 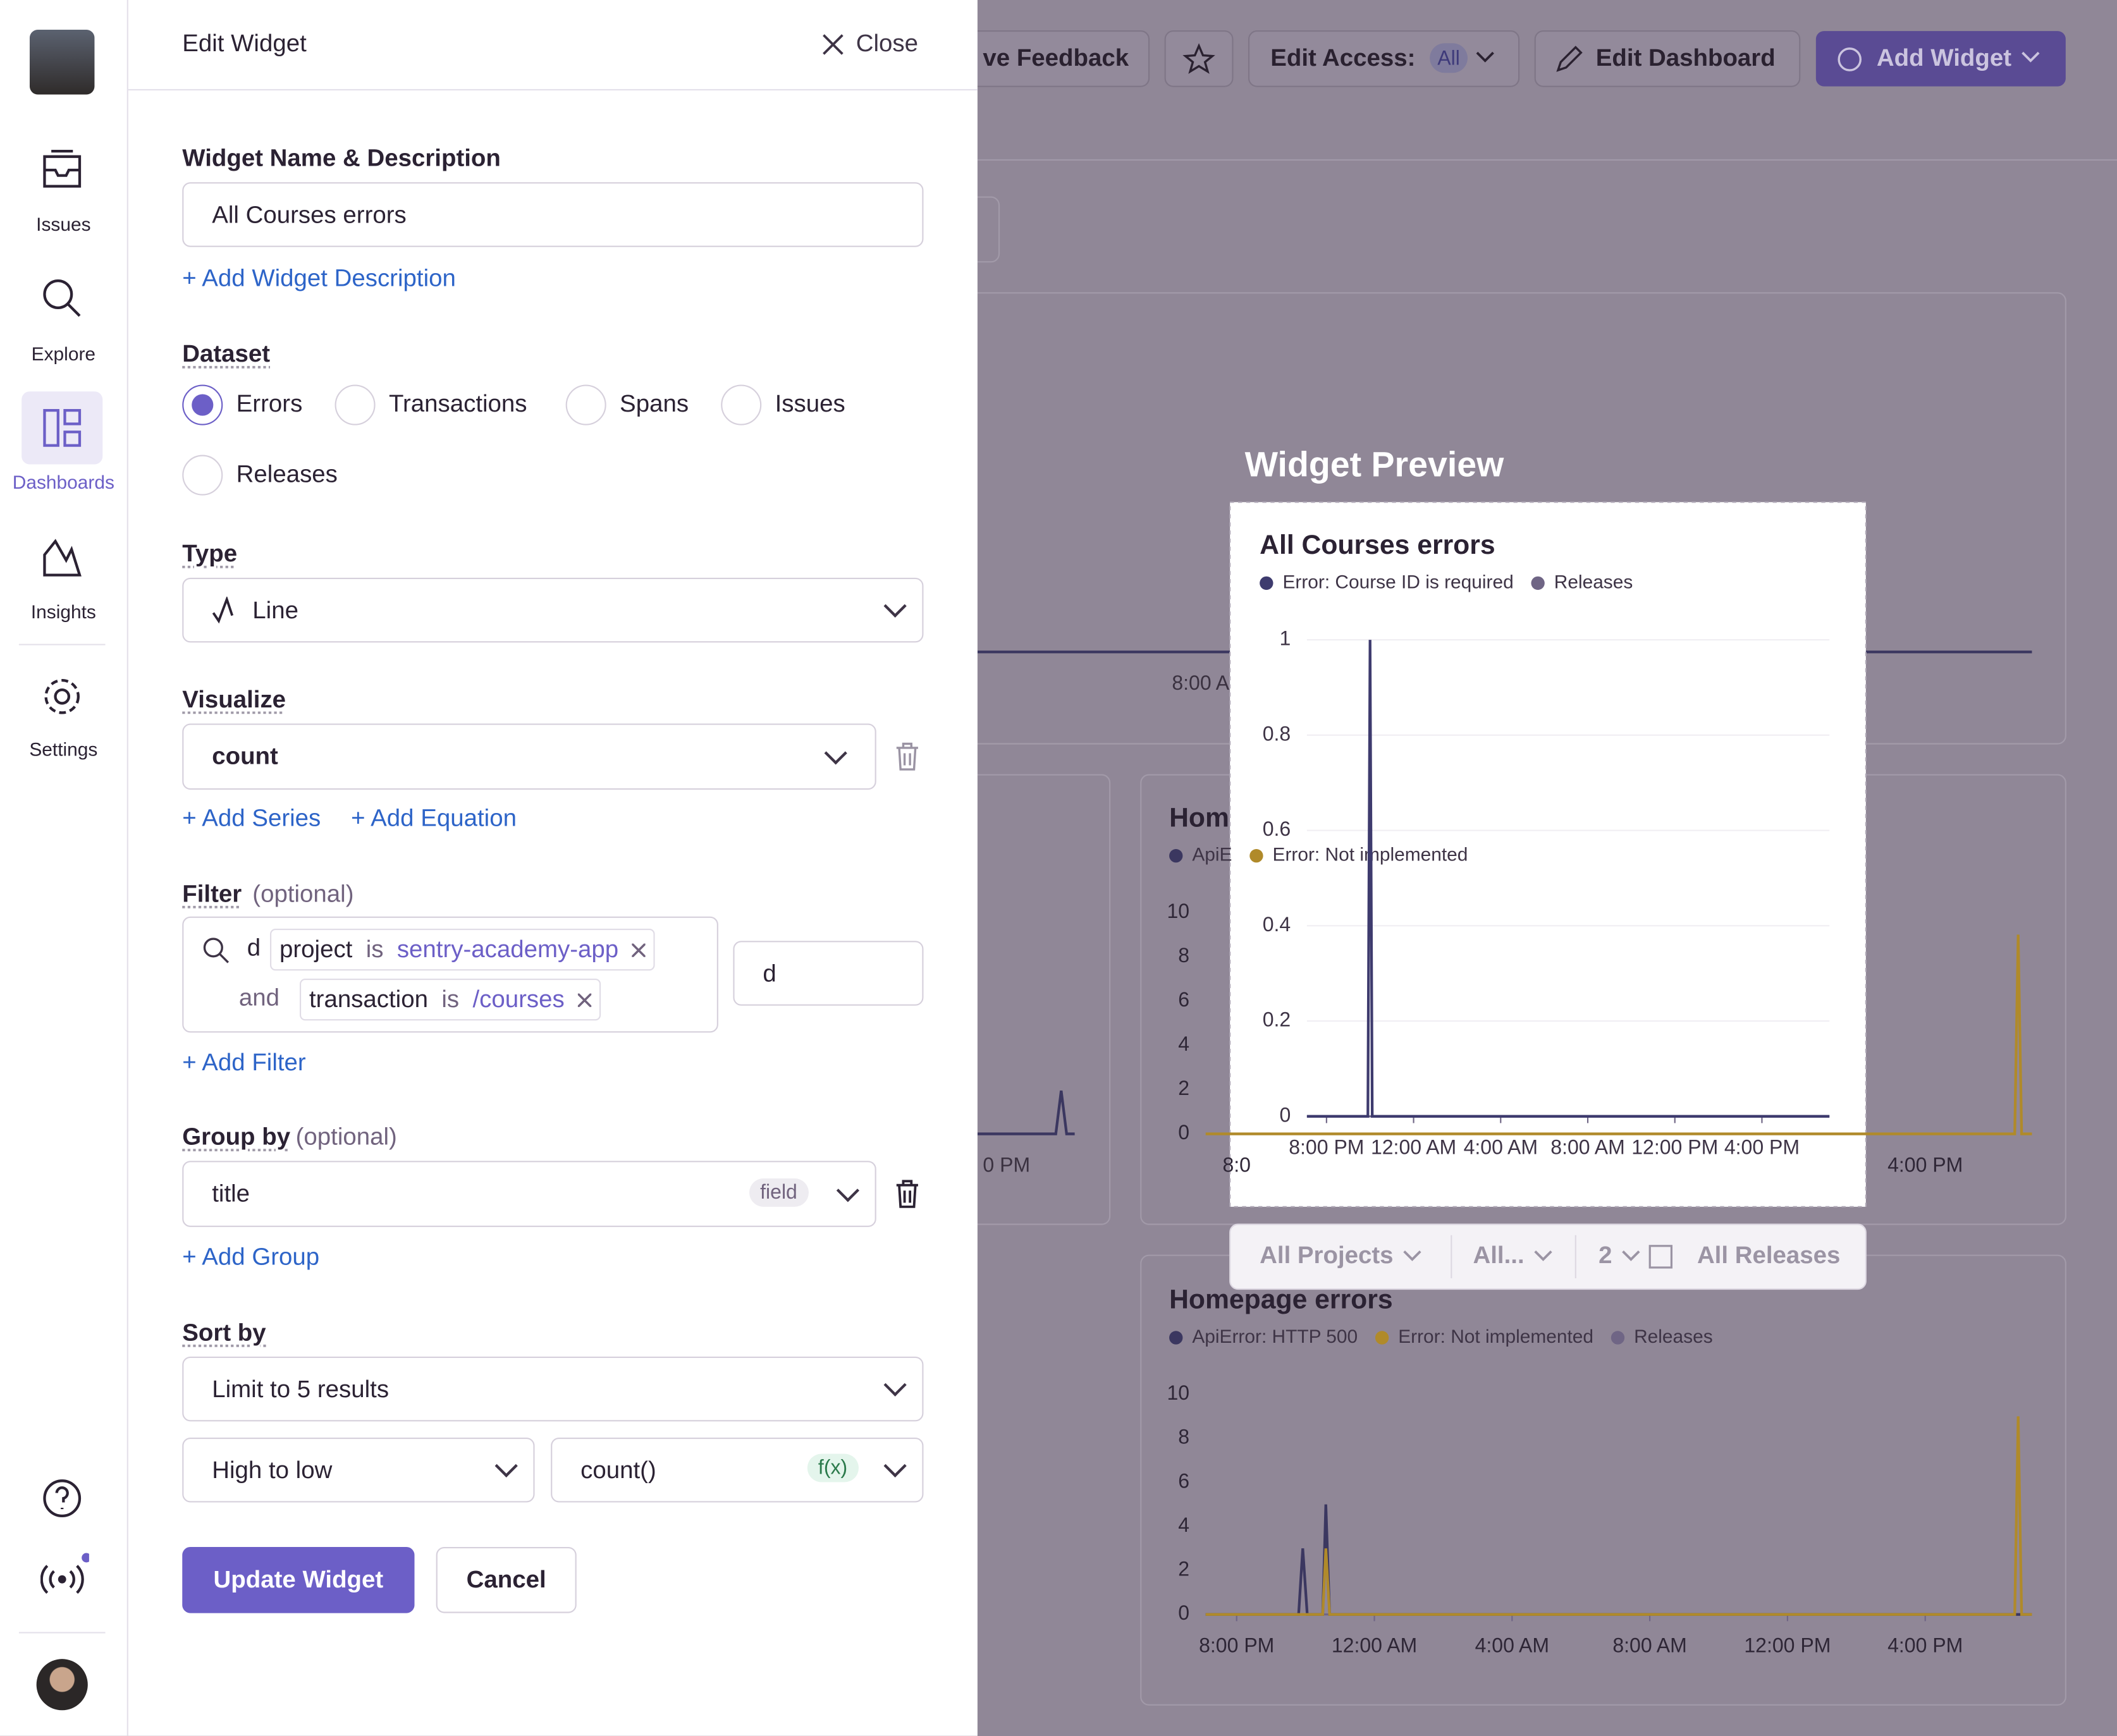 I want to click on close-icon, so click(x=833, y=44).